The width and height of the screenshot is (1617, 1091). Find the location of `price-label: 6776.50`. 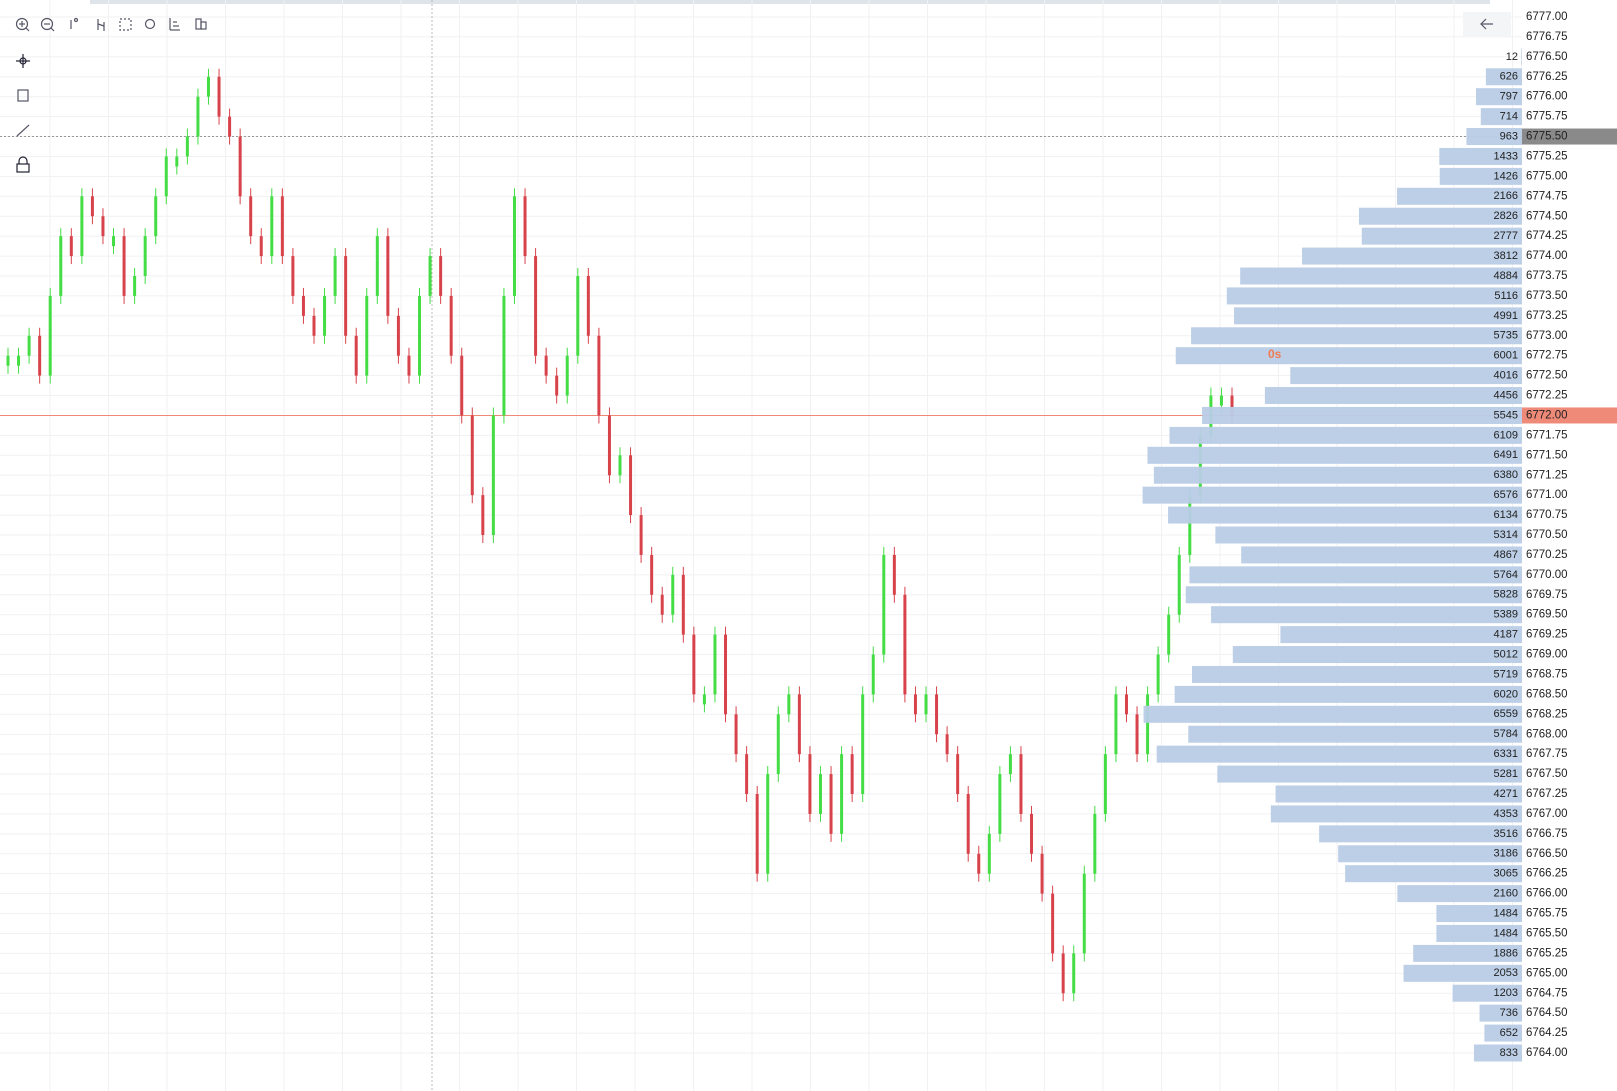

price-label: 6776.50 is located at coordinates (1547, 57).